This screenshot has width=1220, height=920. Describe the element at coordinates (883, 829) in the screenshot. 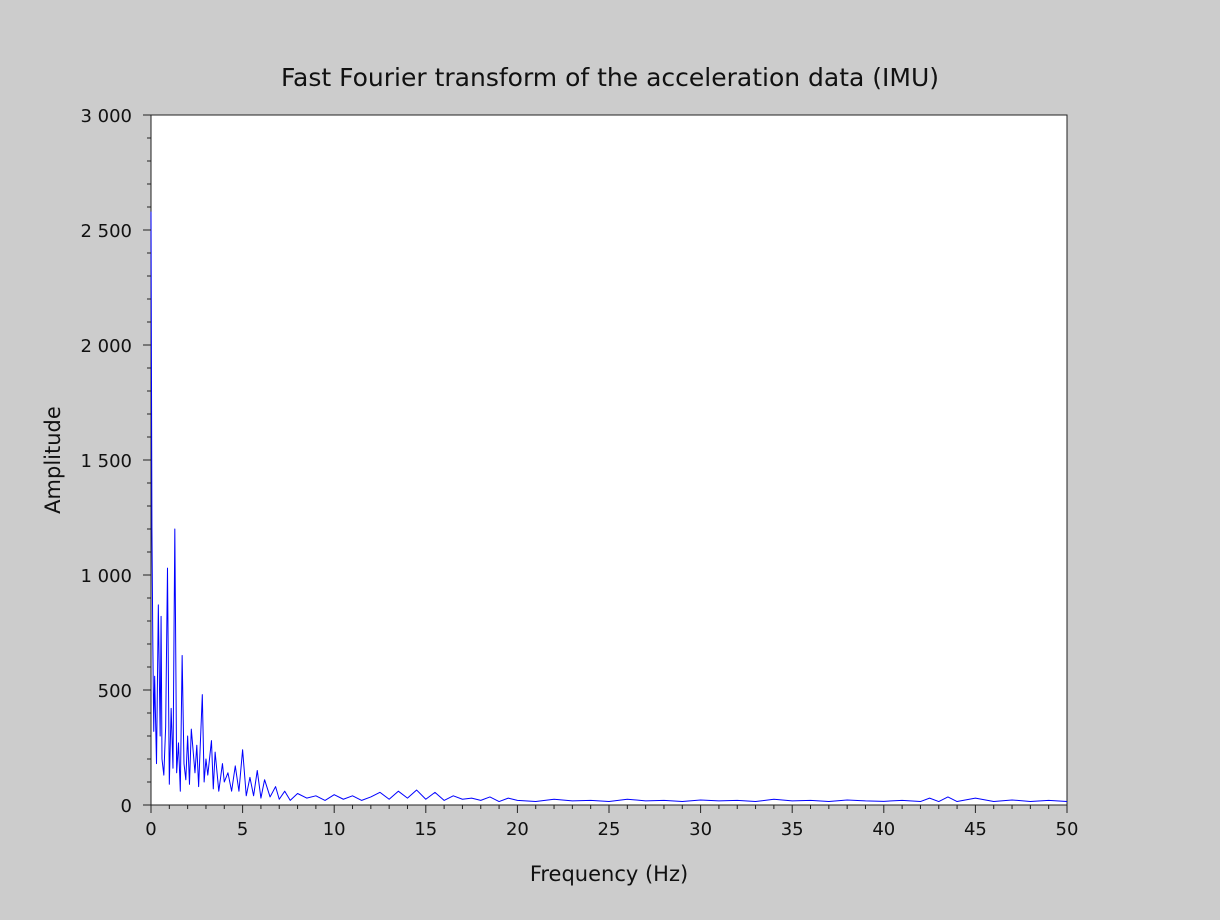

I see `x-tick-label-8: 40` at that location.